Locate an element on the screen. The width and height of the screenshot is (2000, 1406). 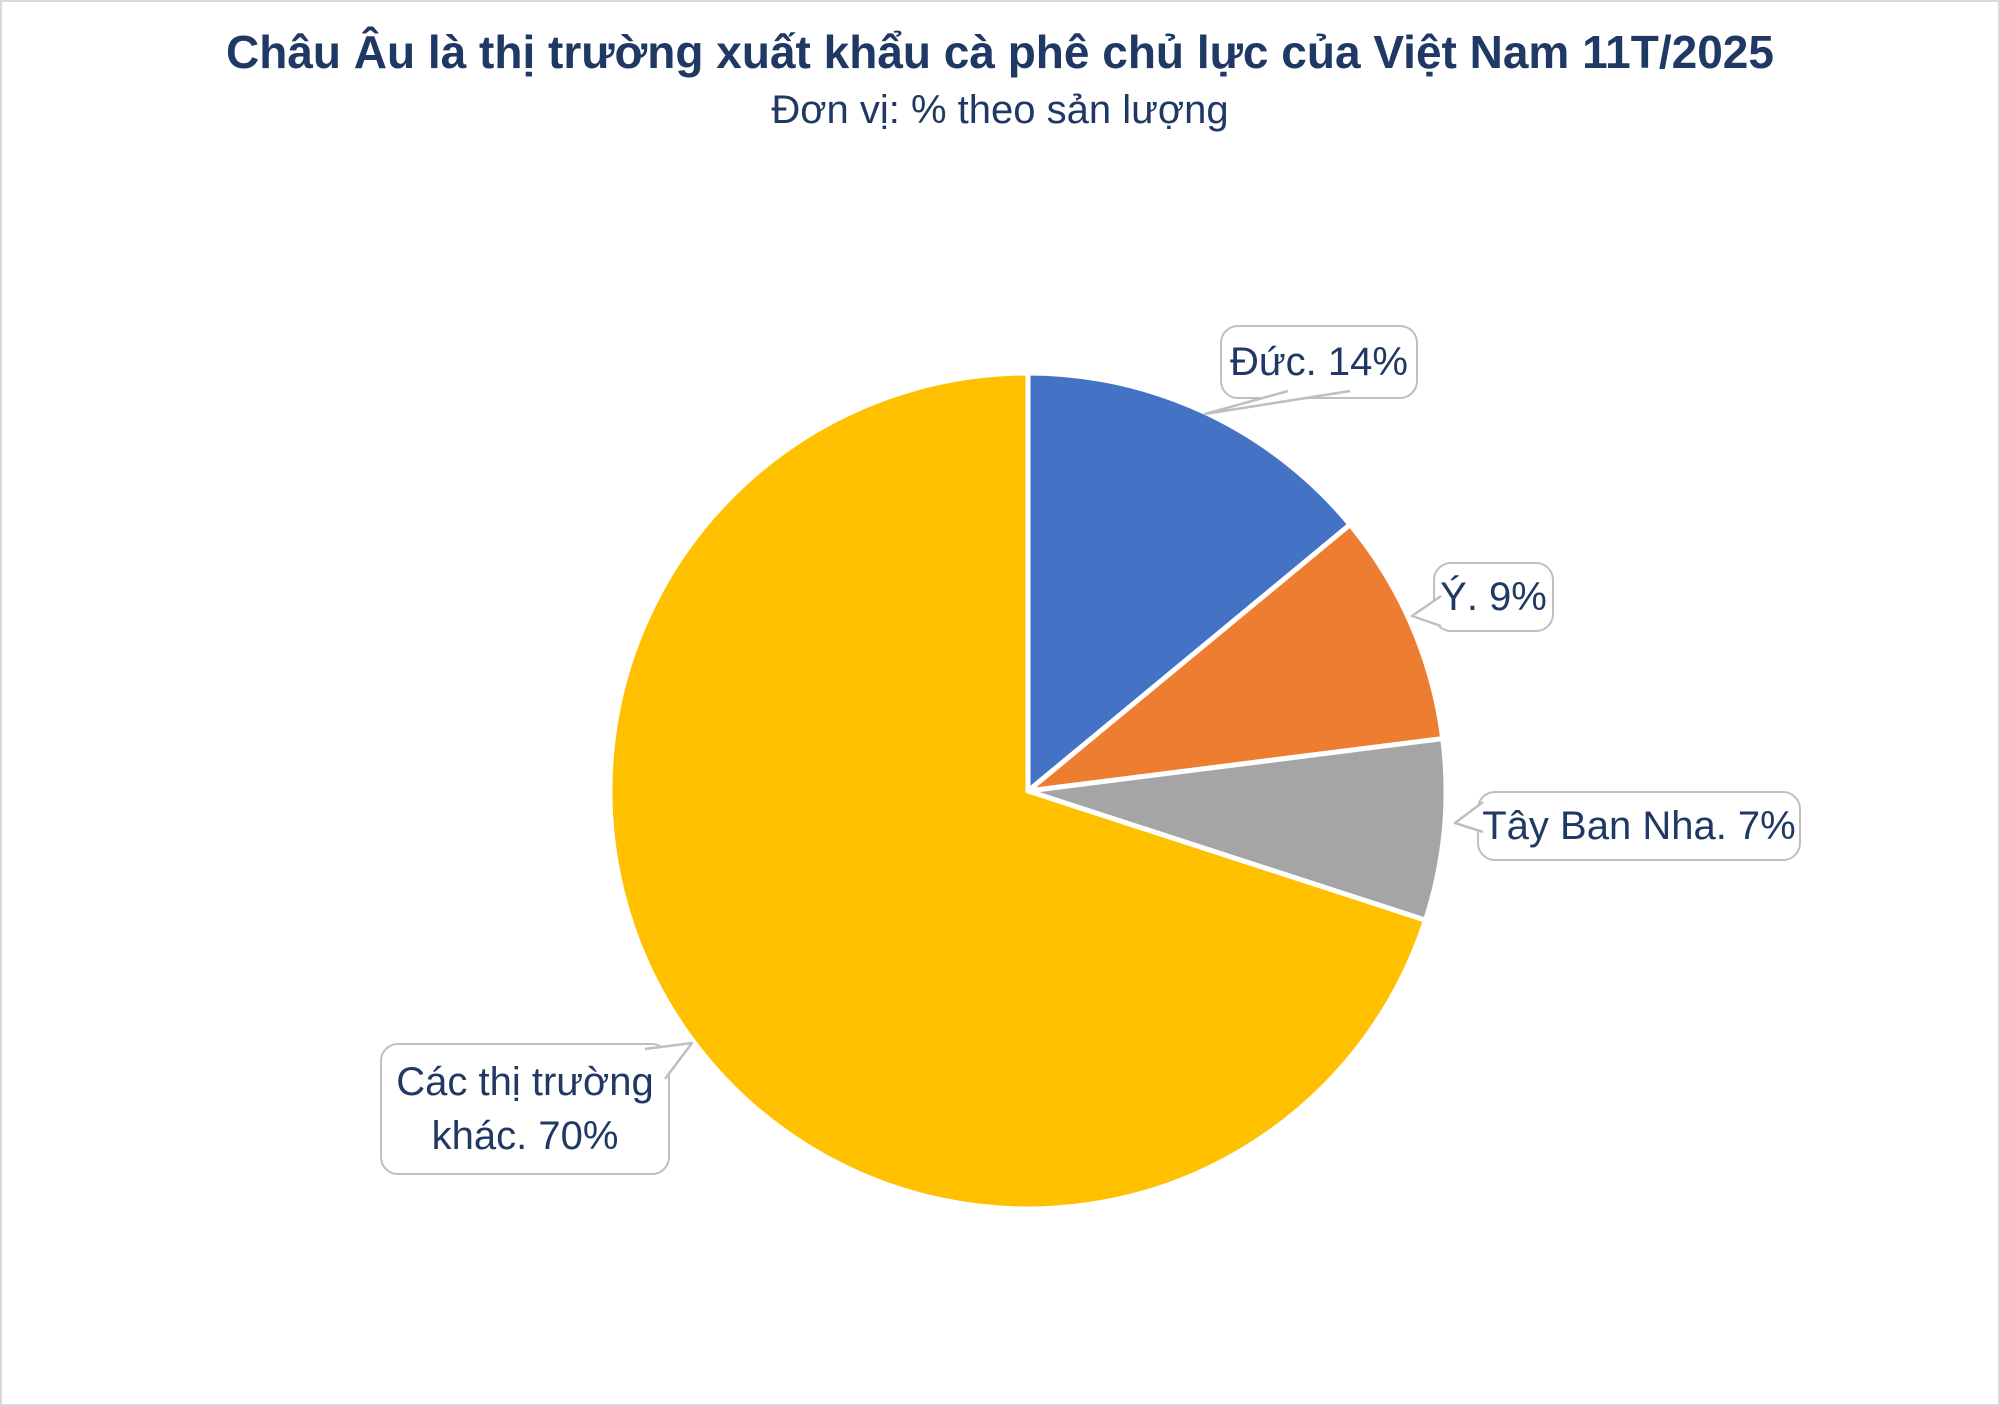
callout-duc: Đức. 14% is located at coordinates (1319, 362).